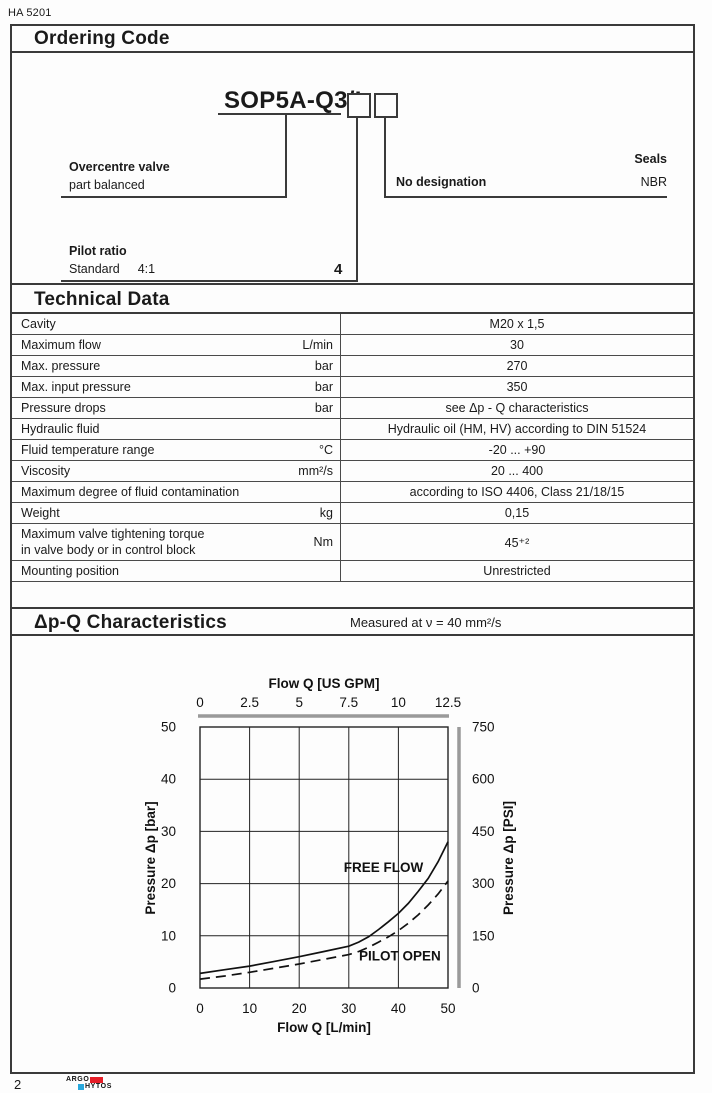 The width and height of the screenshot is (712, 1093). Describe the element at coordinates (352, 571) in the screenshot. I see `table-row: Mounting position Unrestricted` at that location.